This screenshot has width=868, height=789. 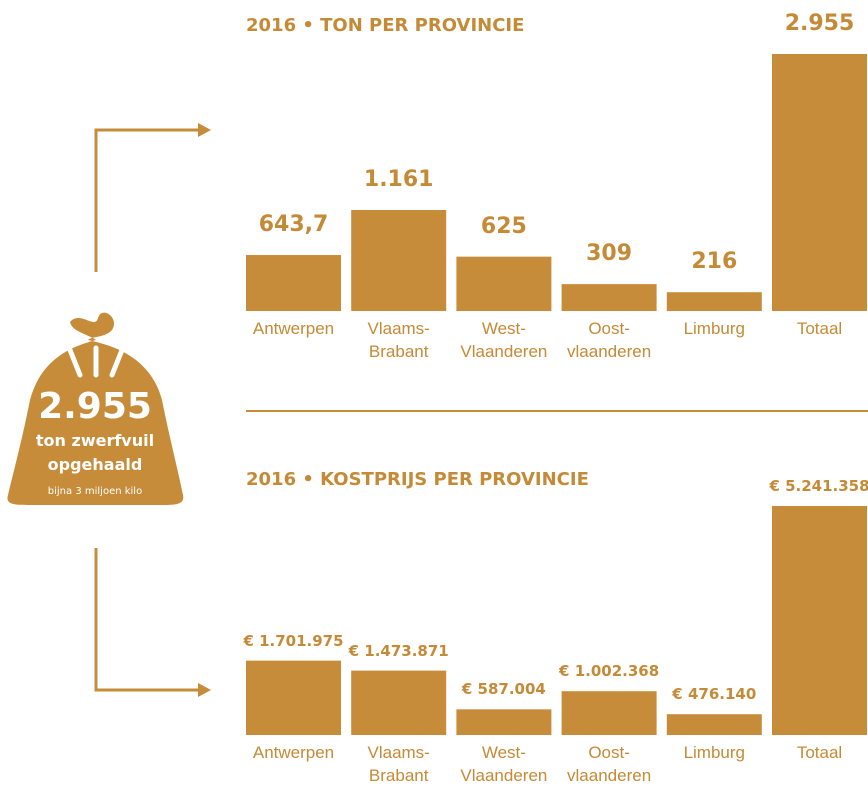 What do you see at coordinates (96, 361) in the screenshot?
I see `bag-fold` at bounding box center [96, 361].